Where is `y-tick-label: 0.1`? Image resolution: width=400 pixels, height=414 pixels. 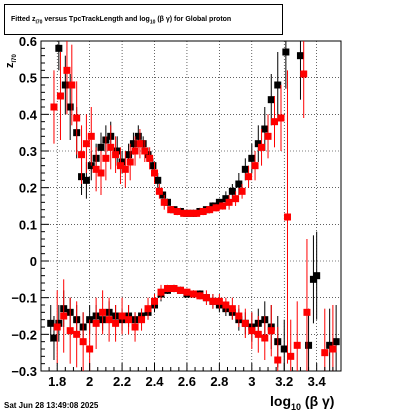 y-tick-label: 0.1 is located at coordinates (28, 224).